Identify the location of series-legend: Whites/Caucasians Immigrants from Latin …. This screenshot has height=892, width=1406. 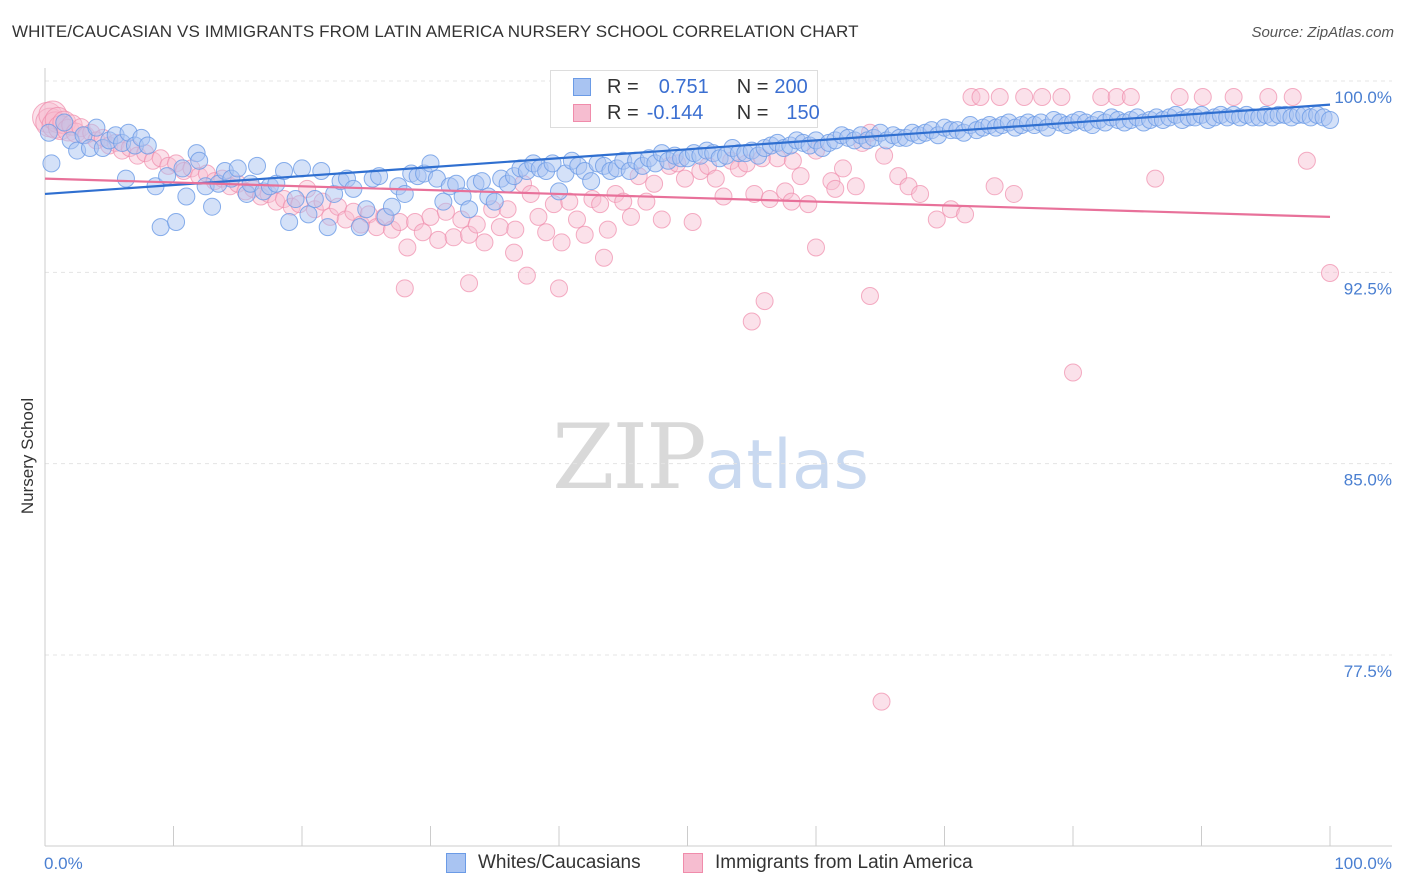
(703, 865).